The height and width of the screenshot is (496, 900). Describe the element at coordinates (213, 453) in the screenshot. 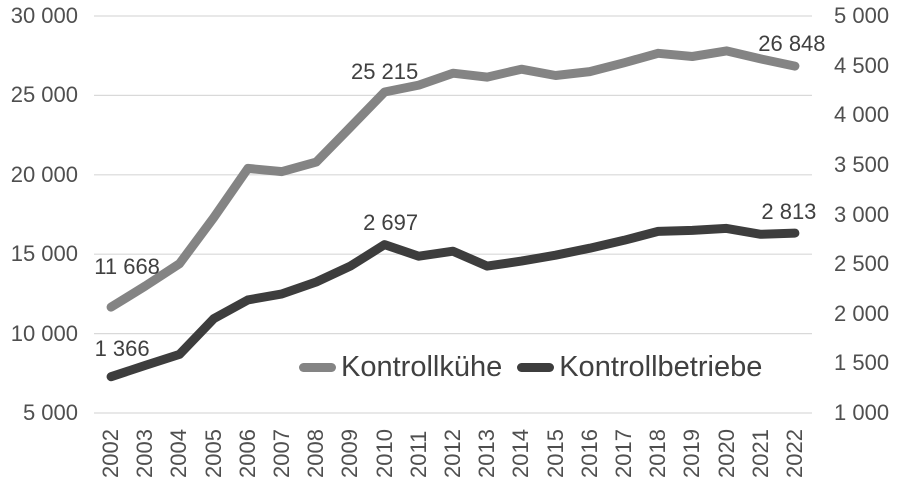

I see `x-axis-tick-label: 2005` at that location.